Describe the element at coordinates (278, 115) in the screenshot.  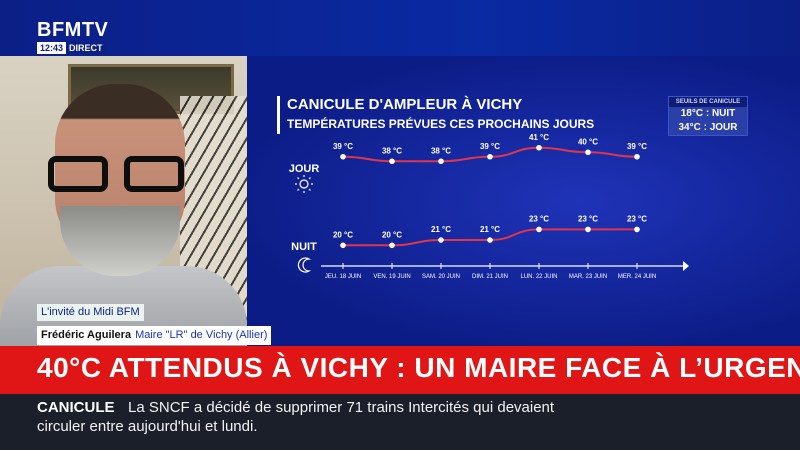
I see `title-accent-bar` at that location.